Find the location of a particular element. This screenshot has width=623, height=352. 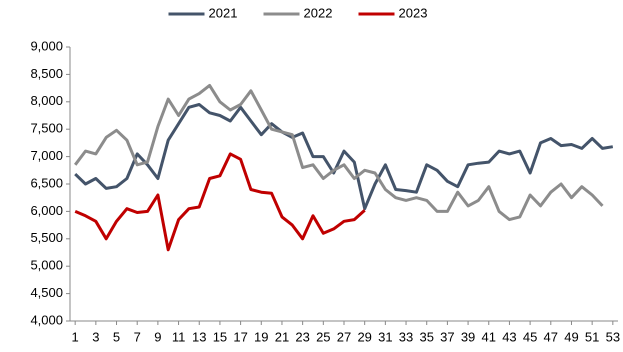

x-tick-label: 45 is located at coordinates (530, 336).